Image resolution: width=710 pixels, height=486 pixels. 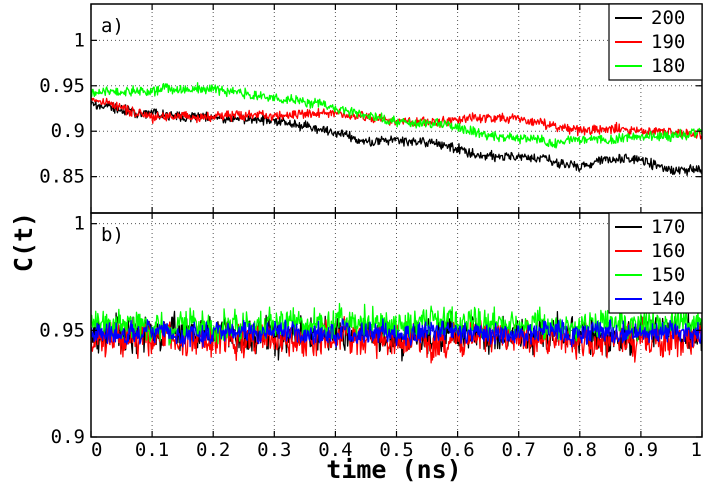 What do you see at coordinates (23, 242) in the screenshot?
I see `y-axis-title: C(t)` at bounding box center [23, 242].